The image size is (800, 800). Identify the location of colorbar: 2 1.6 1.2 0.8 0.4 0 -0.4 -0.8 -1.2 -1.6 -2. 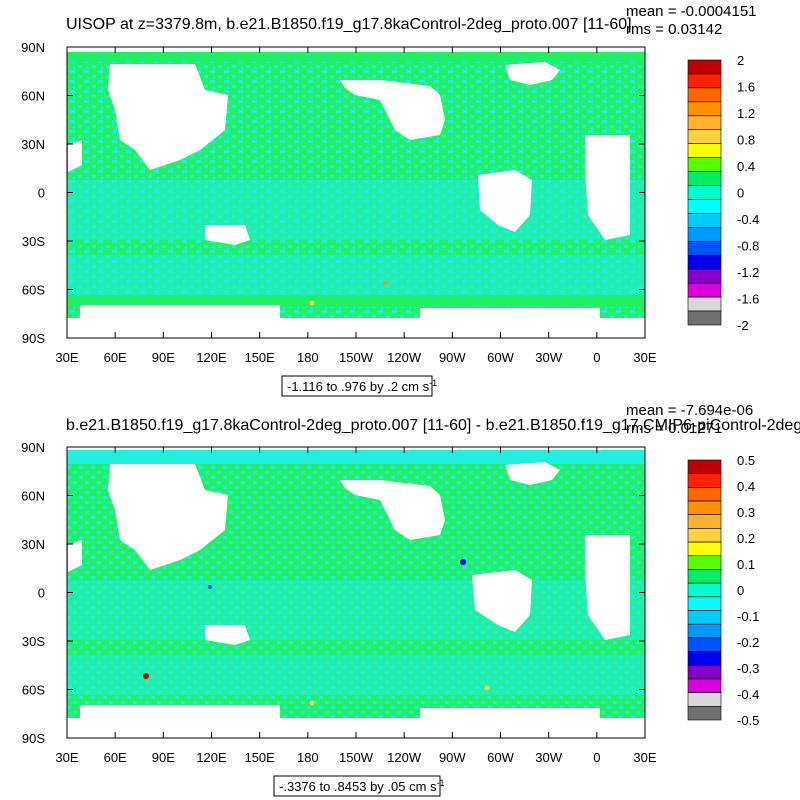
(723, 193).